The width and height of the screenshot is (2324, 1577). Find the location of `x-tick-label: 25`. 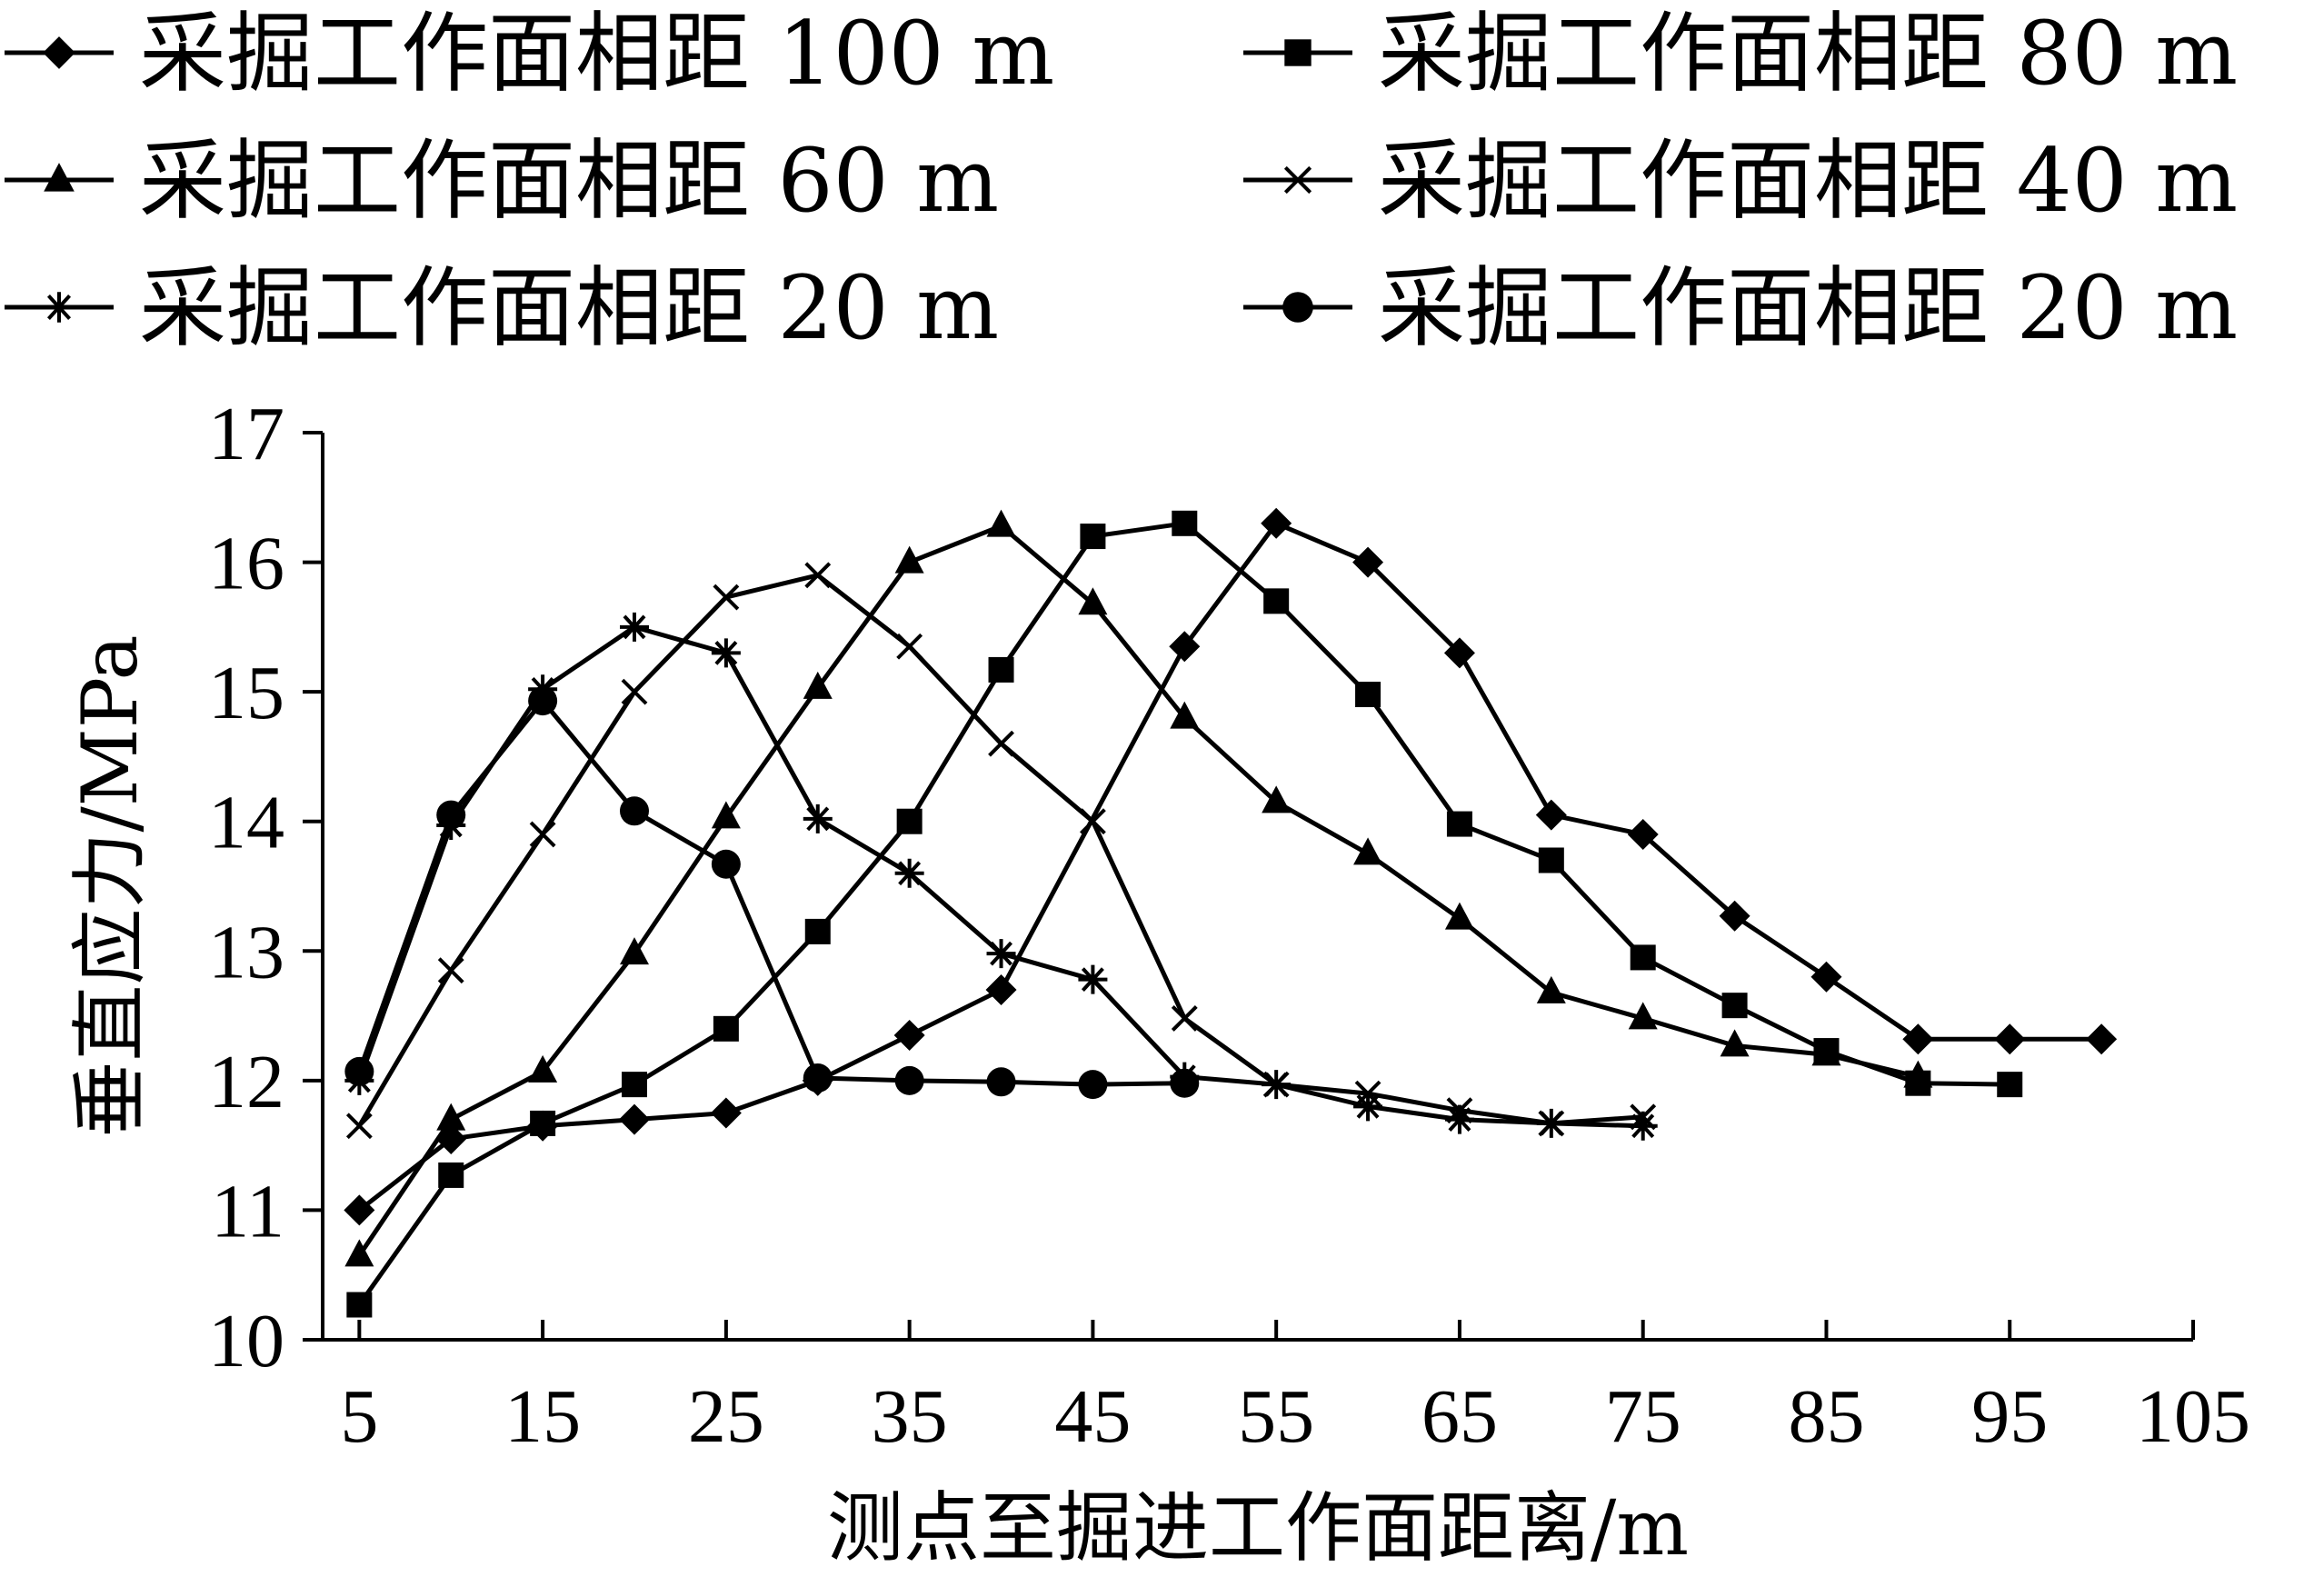

x-tick-label: 25 is located at coordinates (726, 1416).